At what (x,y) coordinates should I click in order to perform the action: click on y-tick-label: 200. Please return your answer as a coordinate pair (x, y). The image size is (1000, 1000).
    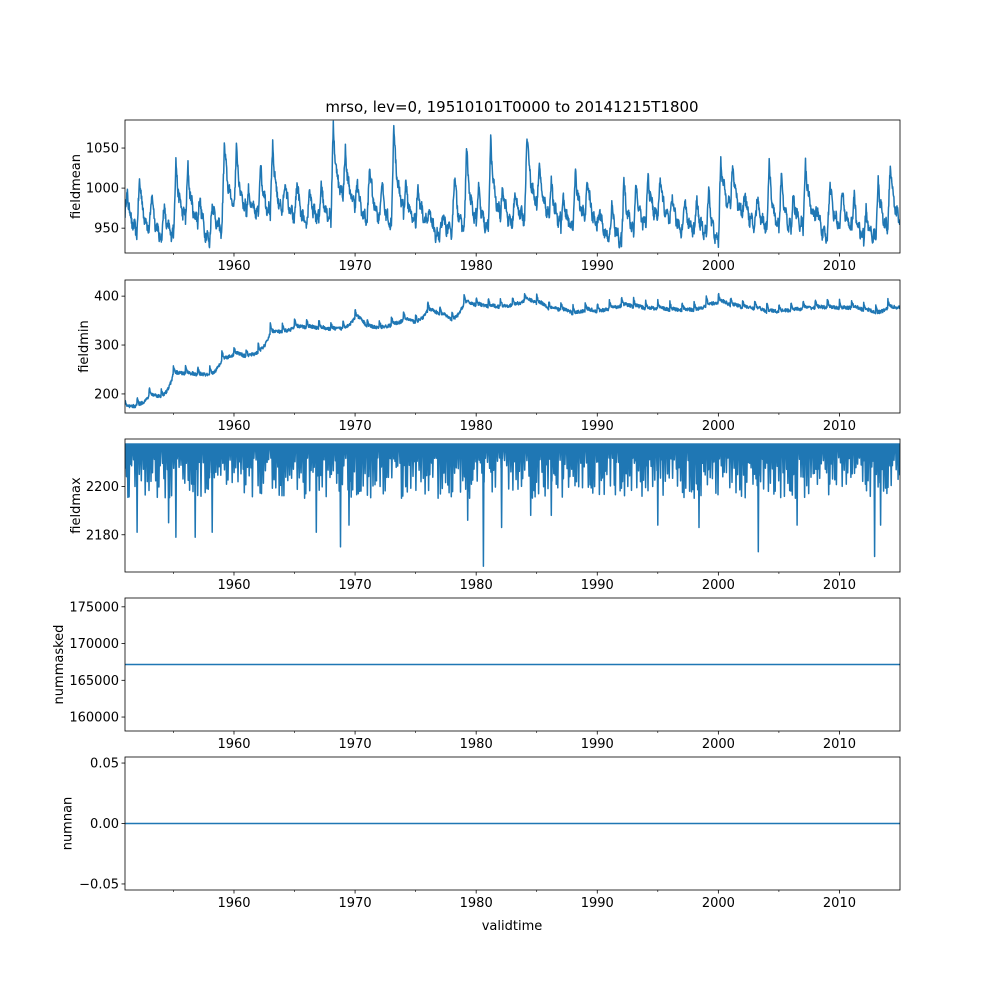
    Looking at the image, I should click on (106, 394).